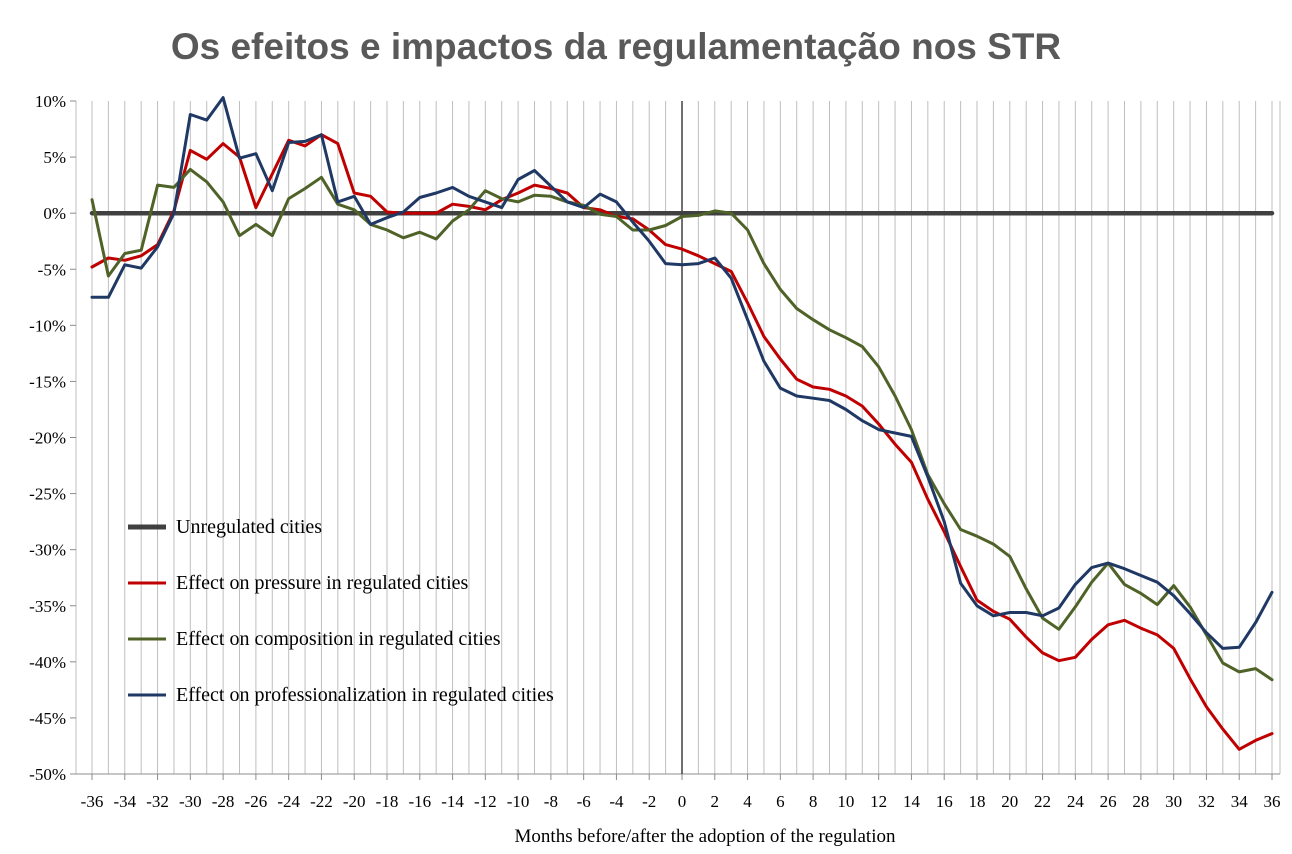  What do you see at coordinates (47, 325) in the screenshot?
I see `y-tick-label: -10%` at bounding box center [47, 325].